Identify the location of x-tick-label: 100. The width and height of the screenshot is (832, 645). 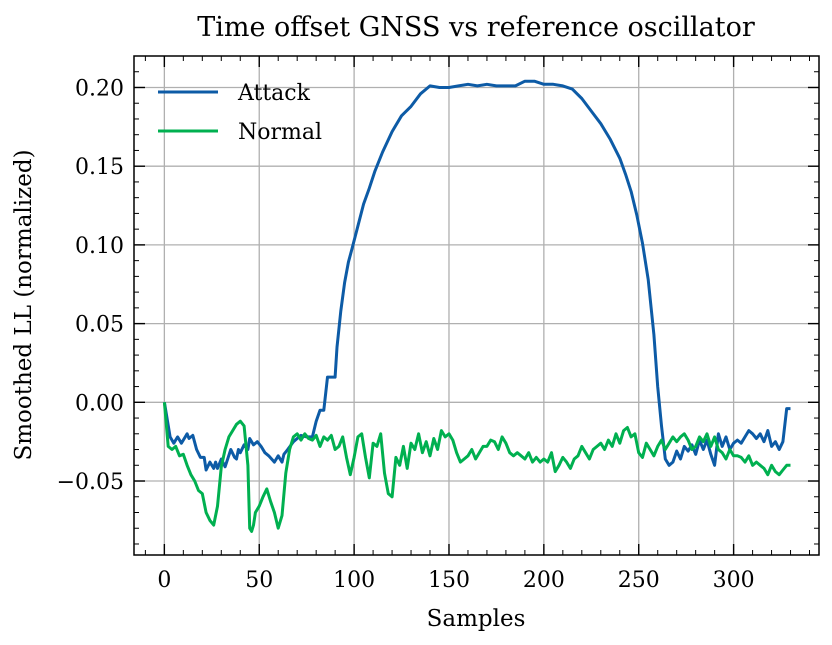
(354, 580).